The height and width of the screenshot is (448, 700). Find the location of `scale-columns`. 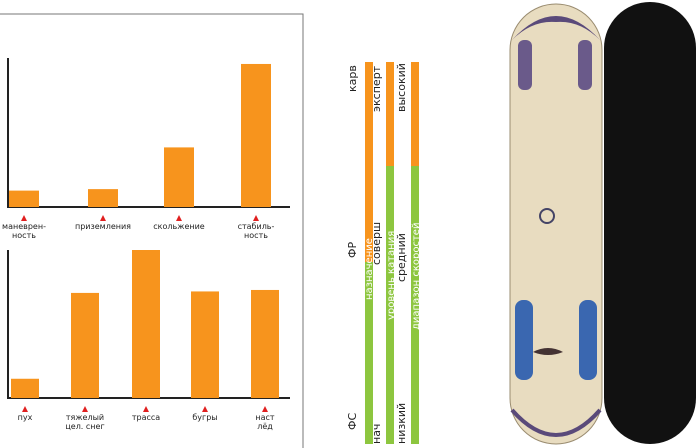

scale-columns is located at coordinates (392, 253).